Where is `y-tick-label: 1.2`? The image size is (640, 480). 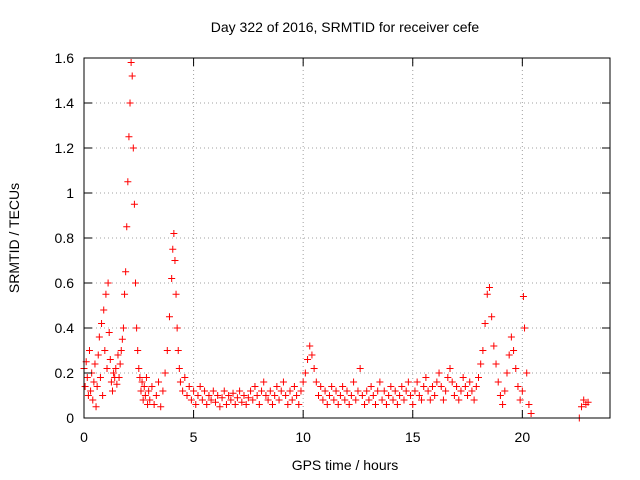 y-tick-label: 1.2 is located at coordinates (65, 148).